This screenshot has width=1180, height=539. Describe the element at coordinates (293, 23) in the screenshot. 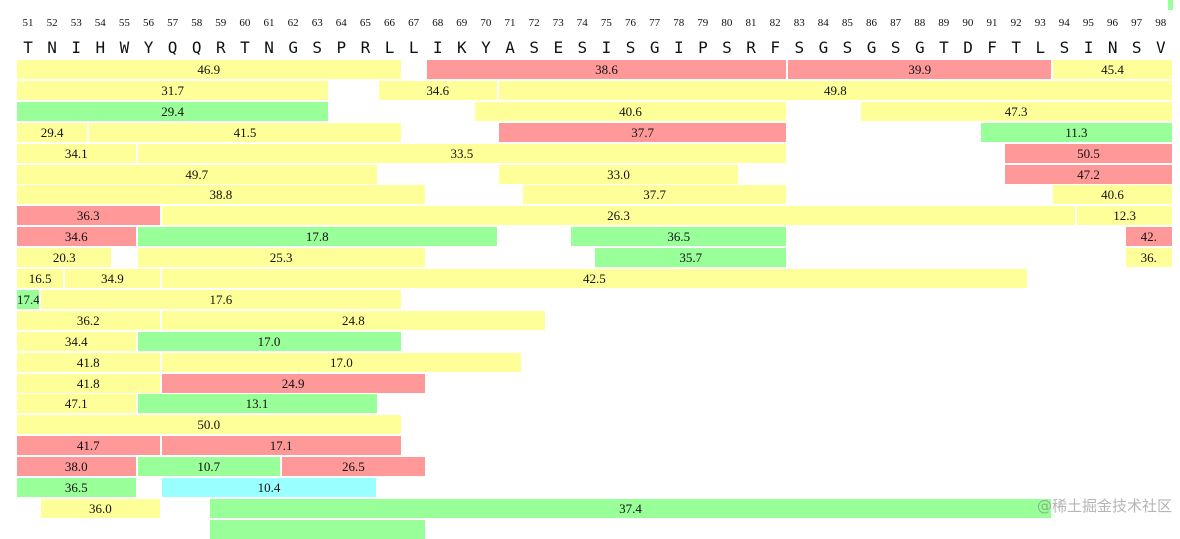

I see `position-number: 62` at that location.